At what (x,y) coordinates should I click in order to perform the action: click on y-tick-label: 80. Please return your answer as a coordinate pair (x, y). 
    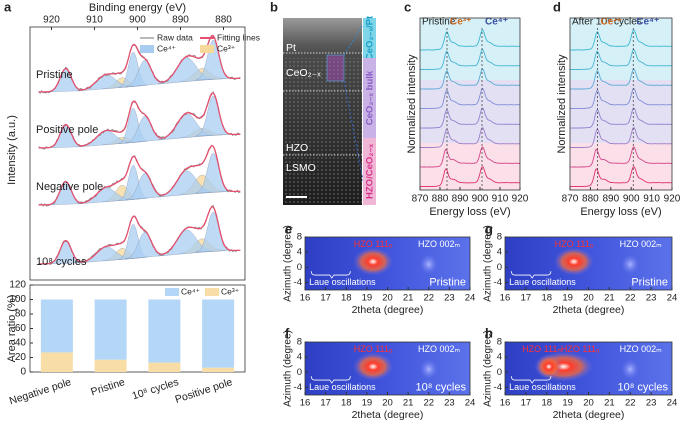
    Looking at the image, I should click on (21, 314).